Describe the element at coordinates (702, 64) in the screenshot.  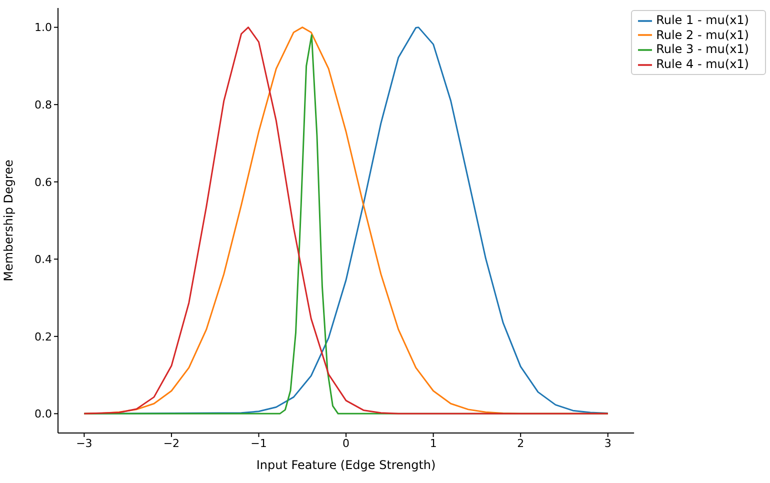
I see `legend-label: Rule 4 - mu(x1)` at that location.